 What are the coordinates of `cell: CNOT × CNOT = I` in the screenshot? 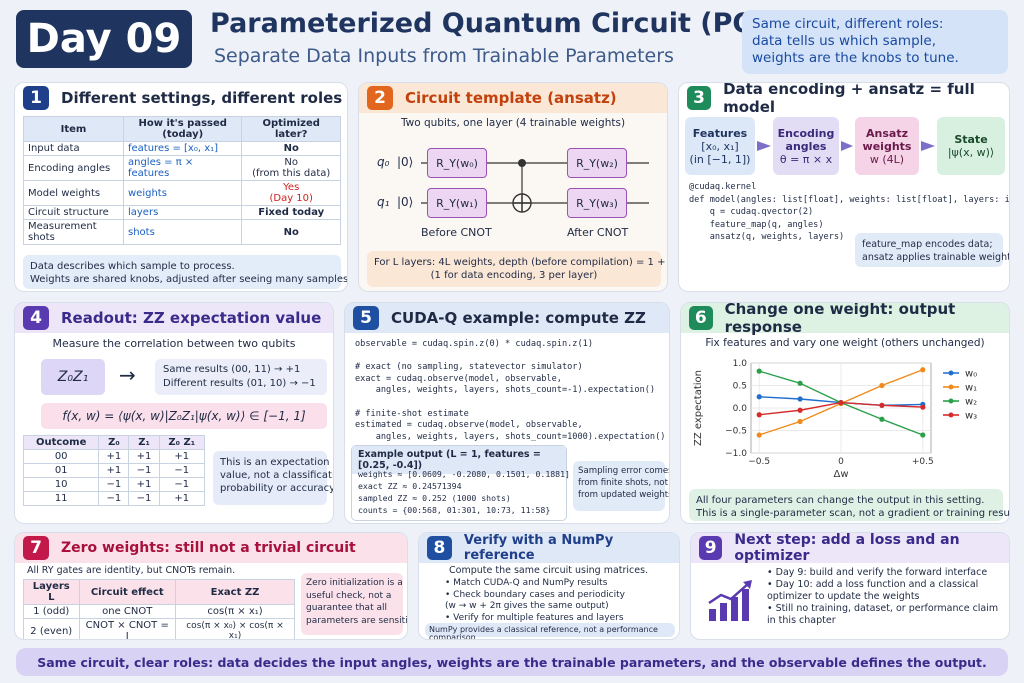 It's located at (127, 628).